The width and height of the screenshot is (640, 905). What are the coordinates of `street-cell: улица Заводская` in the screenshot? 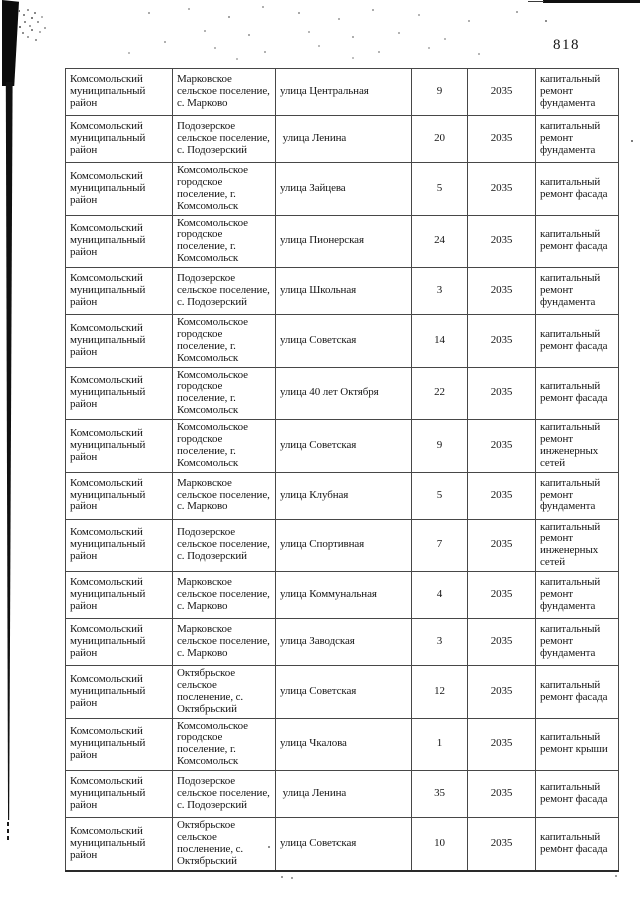 It's located at (343, 642).